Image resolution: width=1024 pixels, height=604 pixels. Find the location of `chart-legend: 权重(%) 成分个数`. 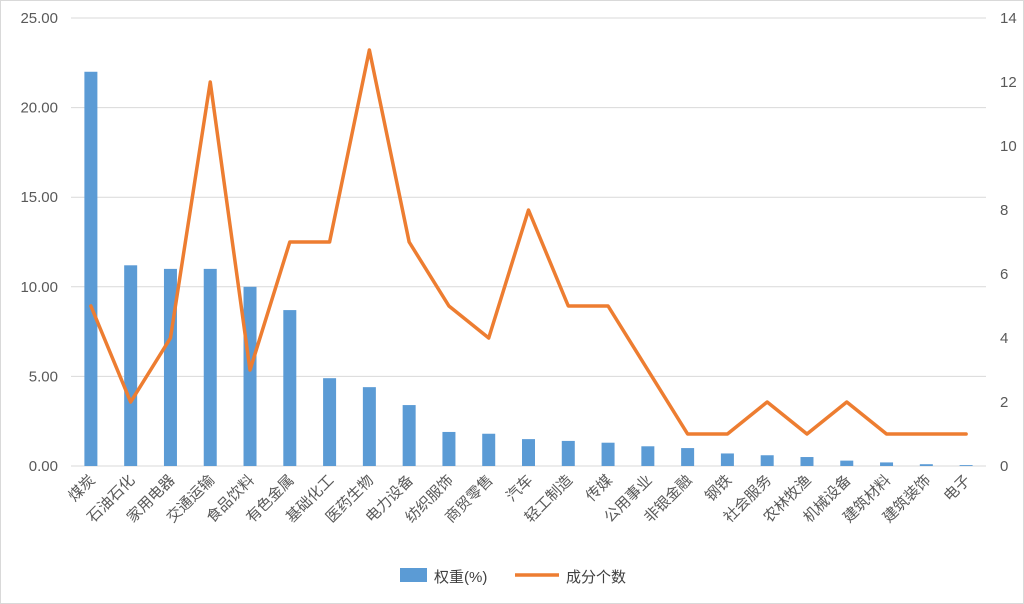

chart-legend: 权重(%) 成分个数 is located at coordinates (513, 577).